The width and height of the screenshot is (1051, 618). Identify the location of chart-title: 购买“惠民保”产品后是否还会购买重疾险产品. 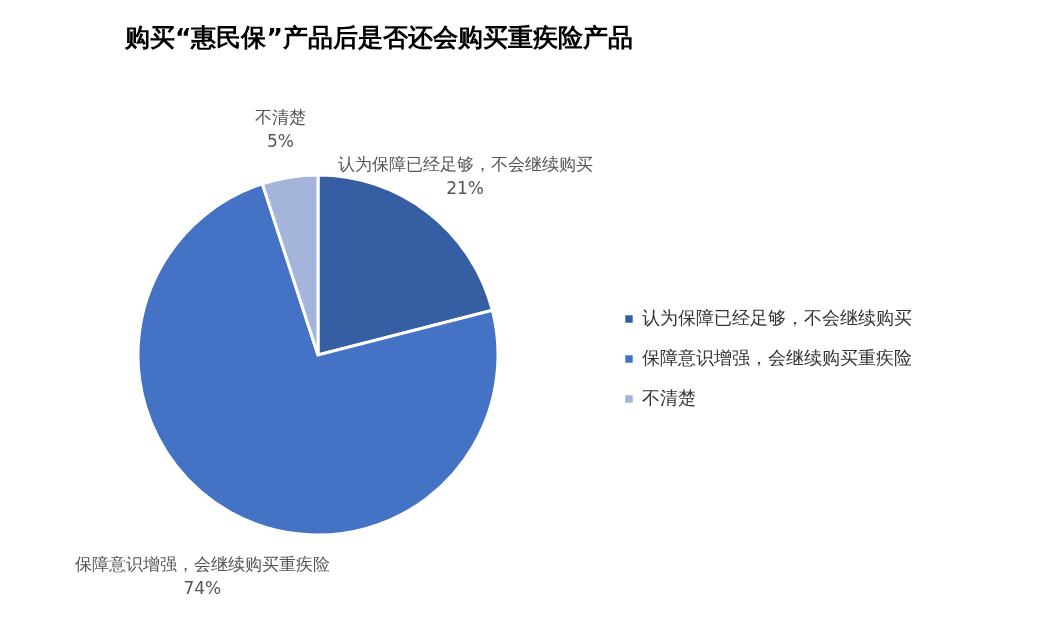
(378, 37).